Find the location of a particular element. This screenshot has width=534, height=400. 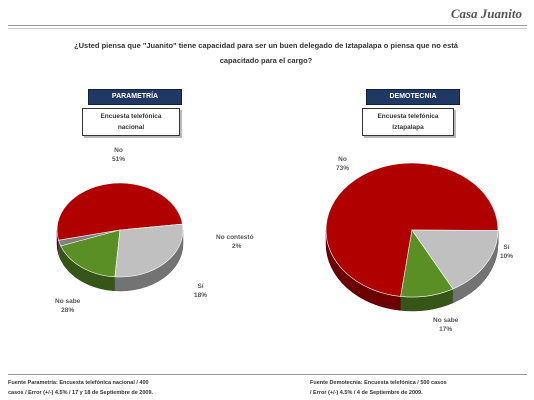

slice-label-value: 18% is located at coordinates (201, 295).